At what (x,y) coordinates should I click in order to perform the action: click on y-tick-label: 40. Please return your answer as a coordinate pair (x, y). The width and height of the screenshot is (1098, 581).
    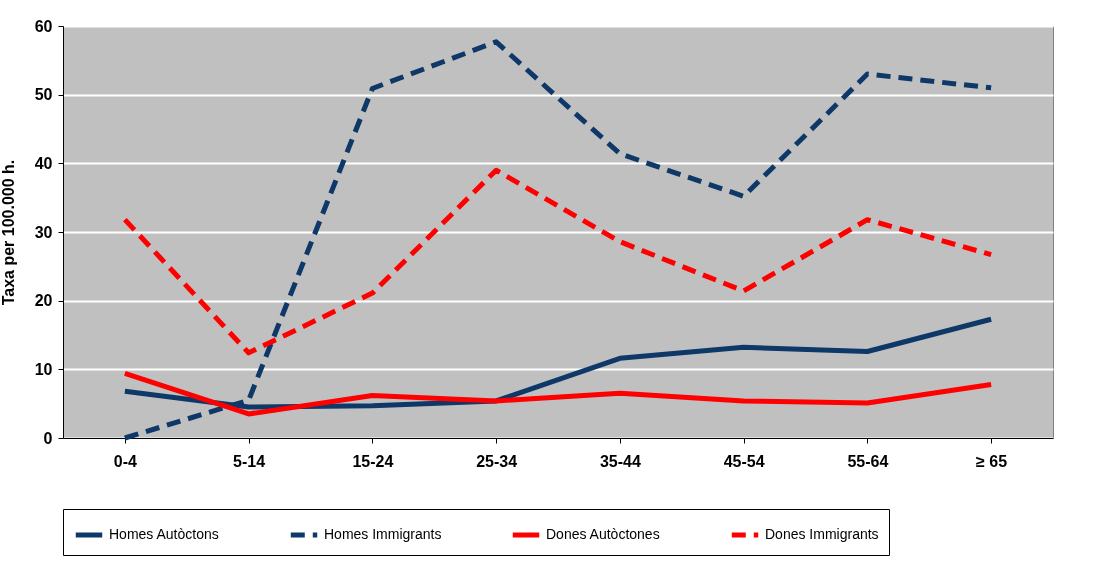
    Looking at the image, I should click on (43, 163).